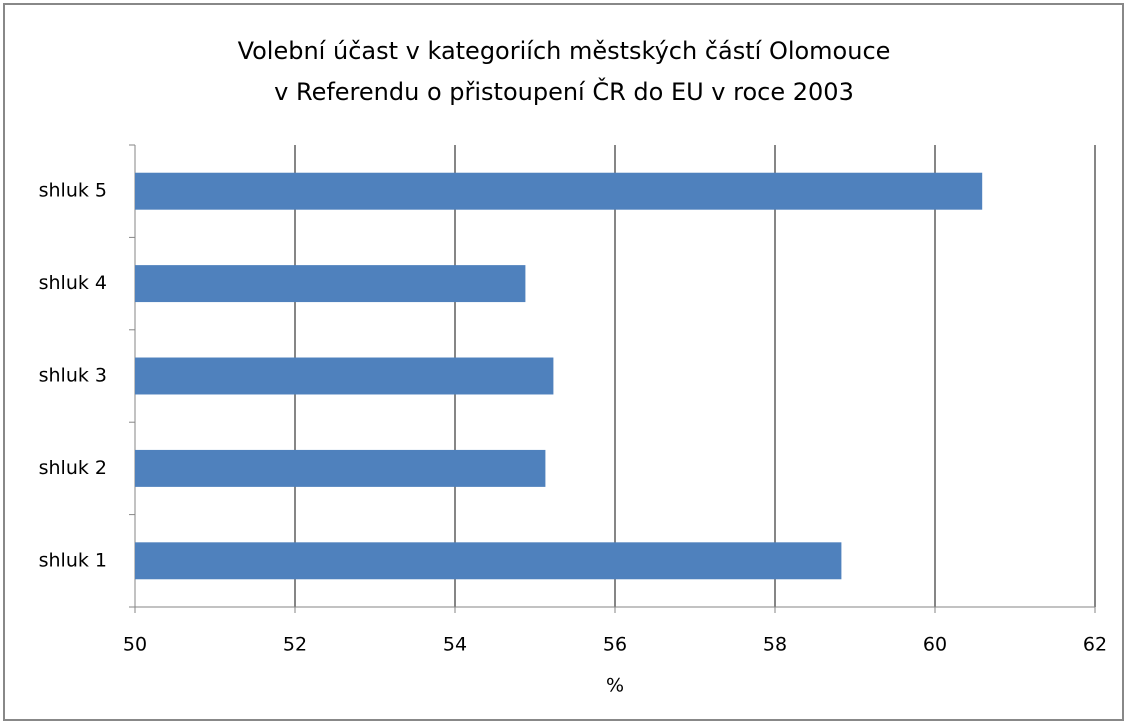 The width and height of the screenshot is (1128, 725). I want to click on y-tick-label: shluk 1, so click(73, 560).